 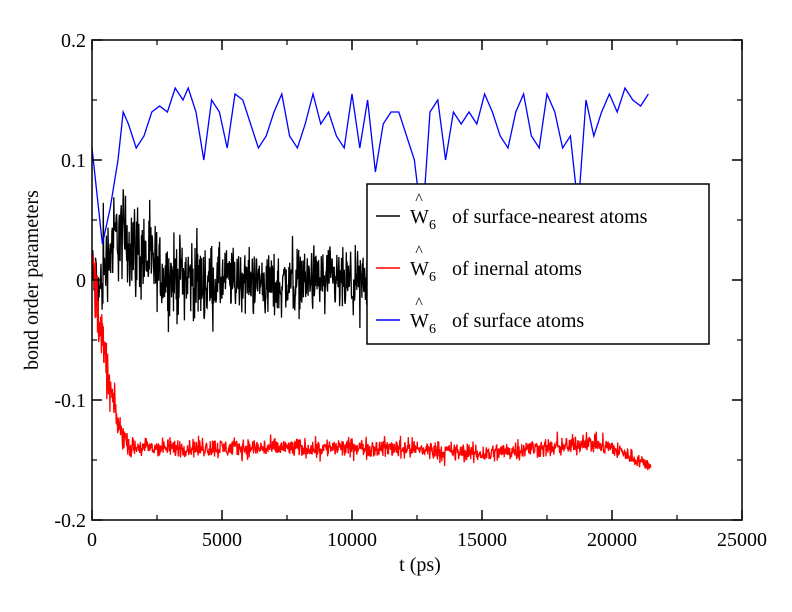 I want to click on legend-hat-2: ^, so click(x=419, y=303).